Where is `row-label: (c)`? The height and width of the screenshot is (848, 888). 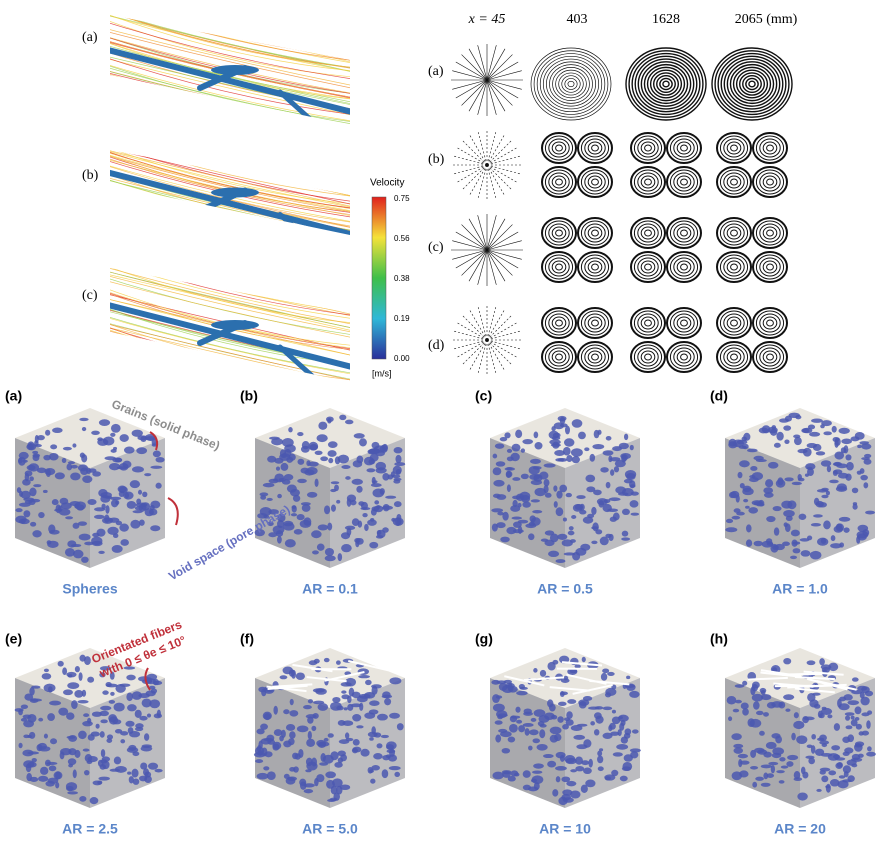 row-label: (c) is located at coordinates (436, 247).